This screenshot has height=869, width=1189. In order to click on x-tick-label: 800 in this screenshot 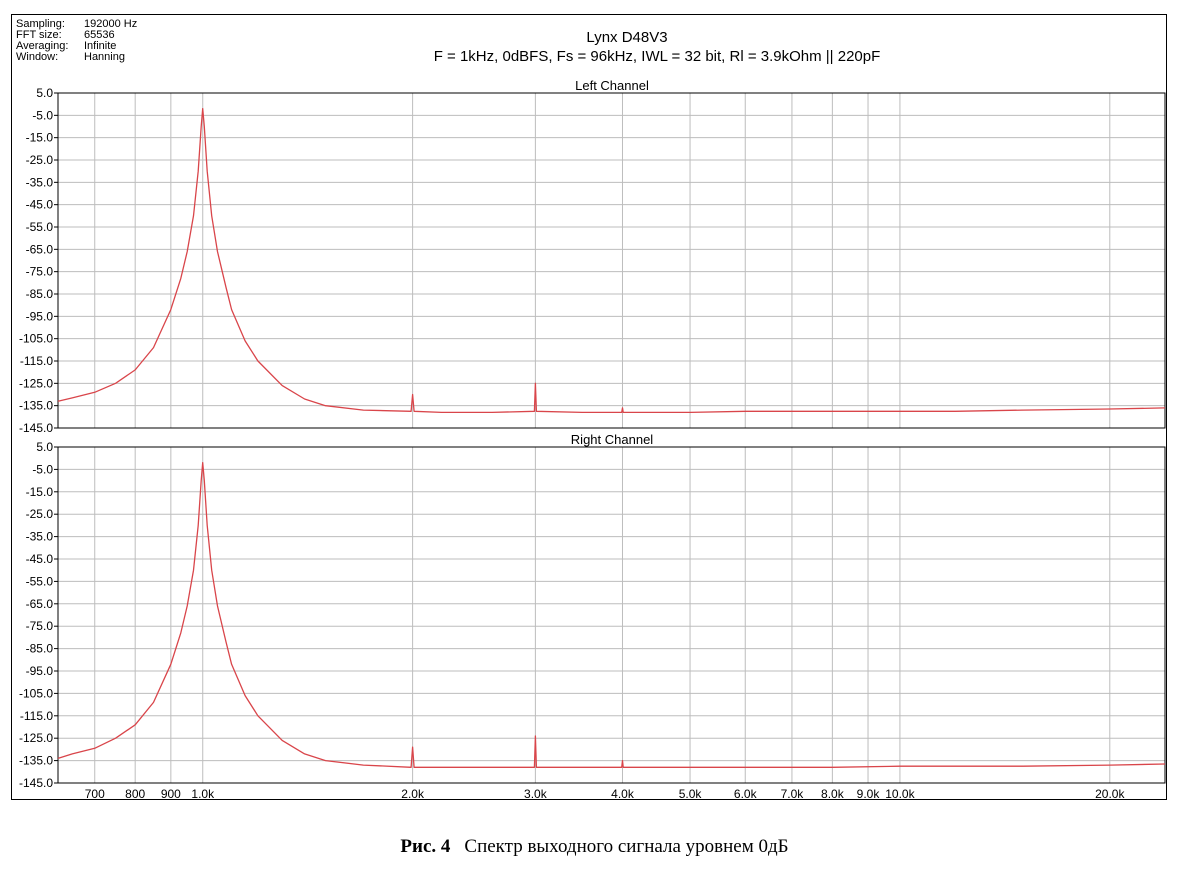, I will do `click(135, 794)`.